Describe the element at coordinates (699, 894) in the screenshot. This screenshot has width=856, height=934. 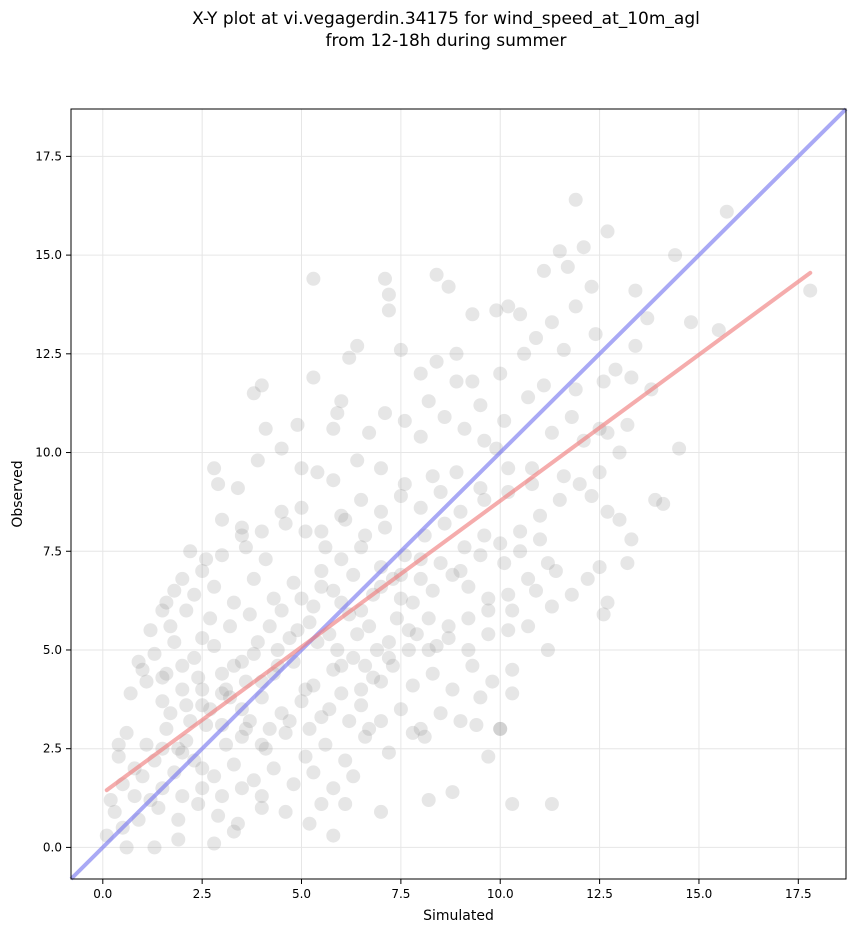
I see `x-tick-label: 15.0` at that location.